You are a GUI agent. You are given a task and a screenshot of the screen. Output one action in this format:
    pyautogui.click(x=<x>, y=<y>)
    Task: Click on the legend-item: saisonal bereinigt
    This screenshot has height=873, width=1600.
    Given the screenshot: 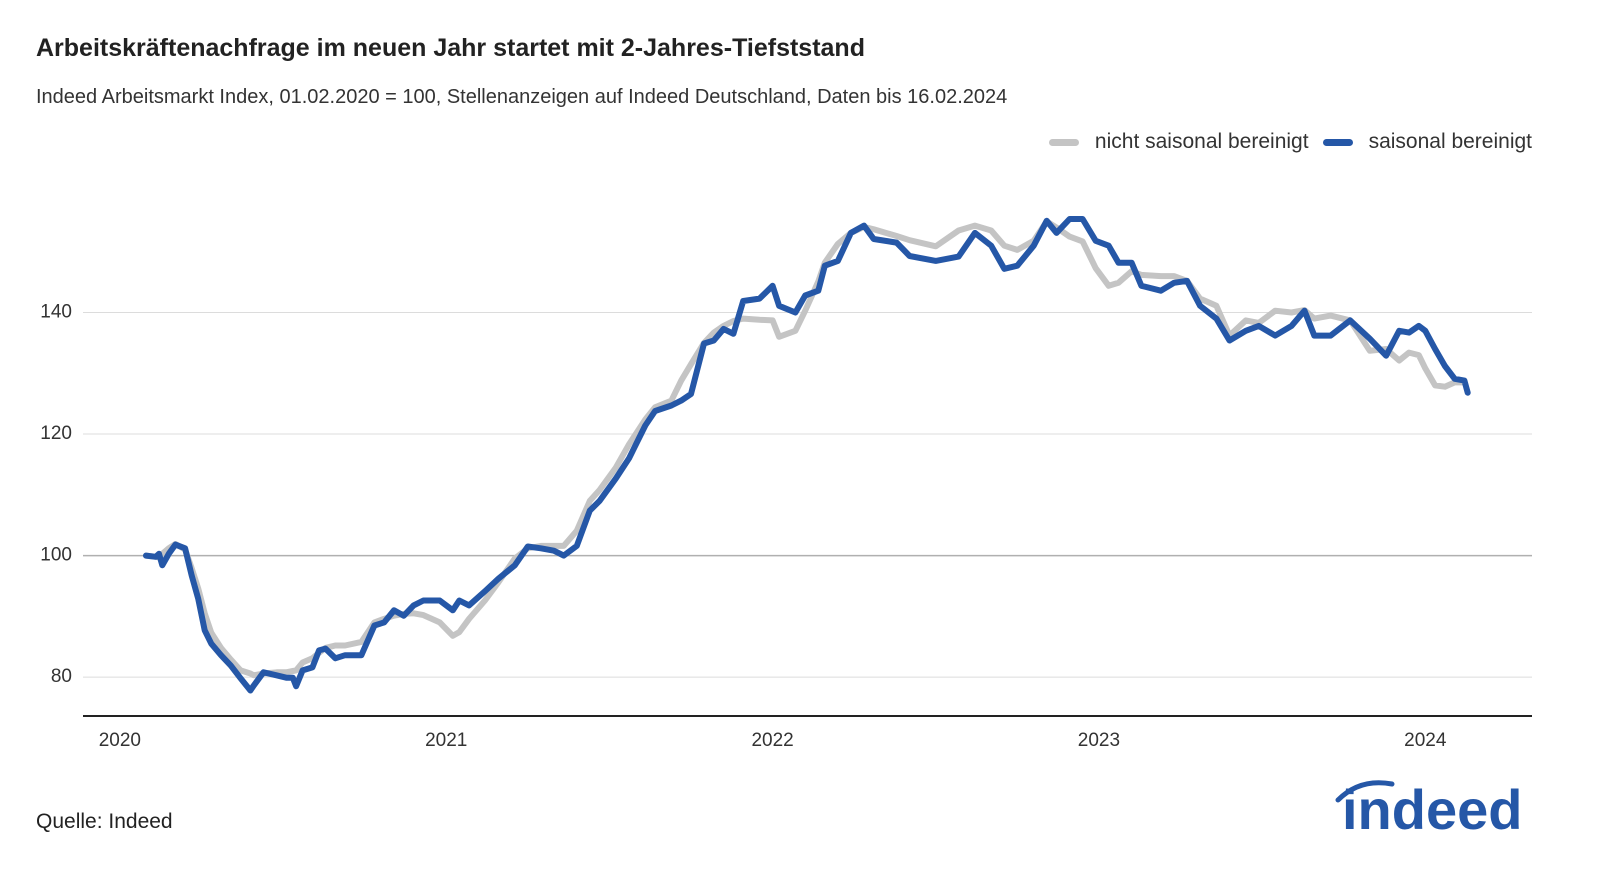 What is the action you would take?
    pyautogui.click(x=1427, y=142)
    